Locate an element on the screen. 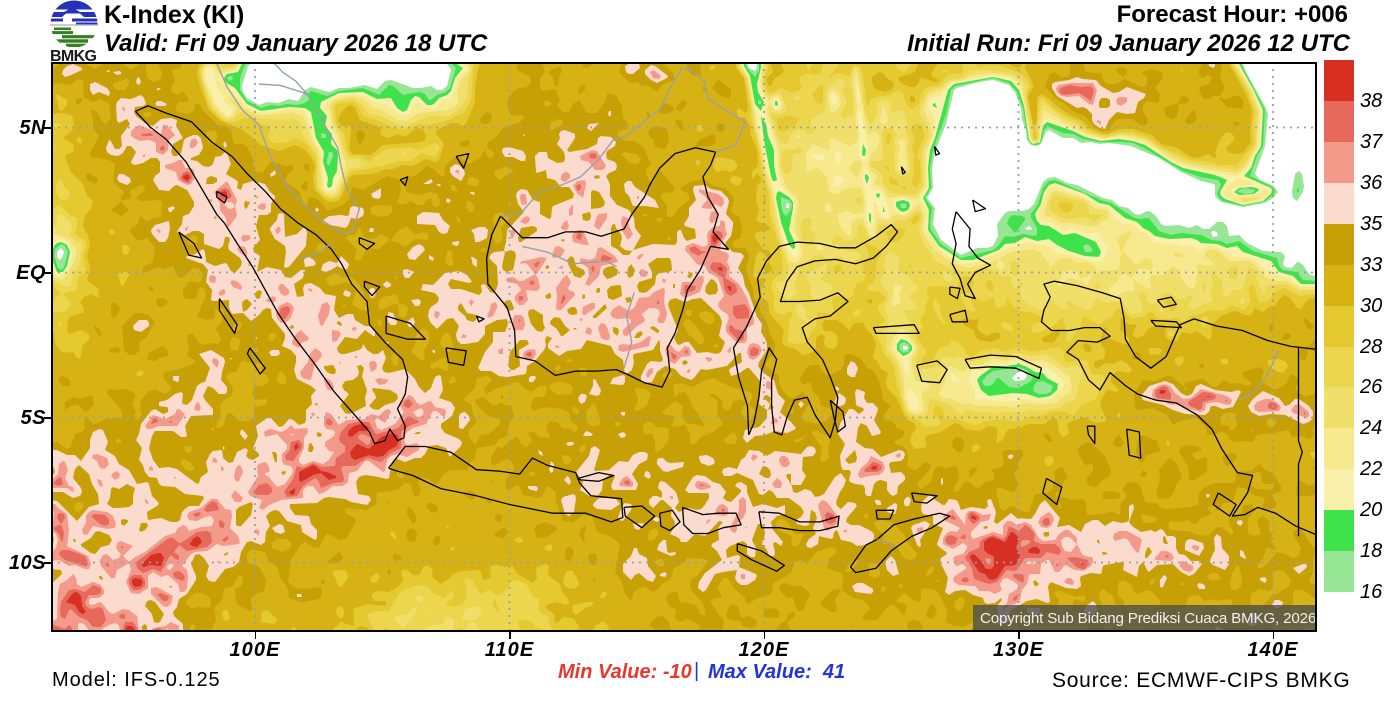 This screenshot has height=709, width=1400. svg-text: BMKG is located at coordinates (73, 55).